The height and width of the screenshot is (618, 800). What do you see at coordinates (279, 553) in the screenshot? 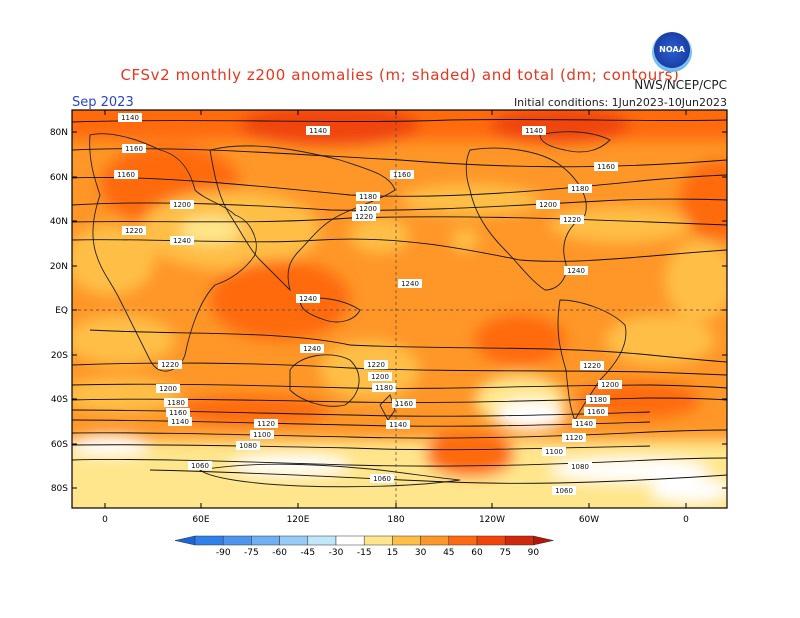
I see `colorbar-label: -60` at bounding box center [279, 553].